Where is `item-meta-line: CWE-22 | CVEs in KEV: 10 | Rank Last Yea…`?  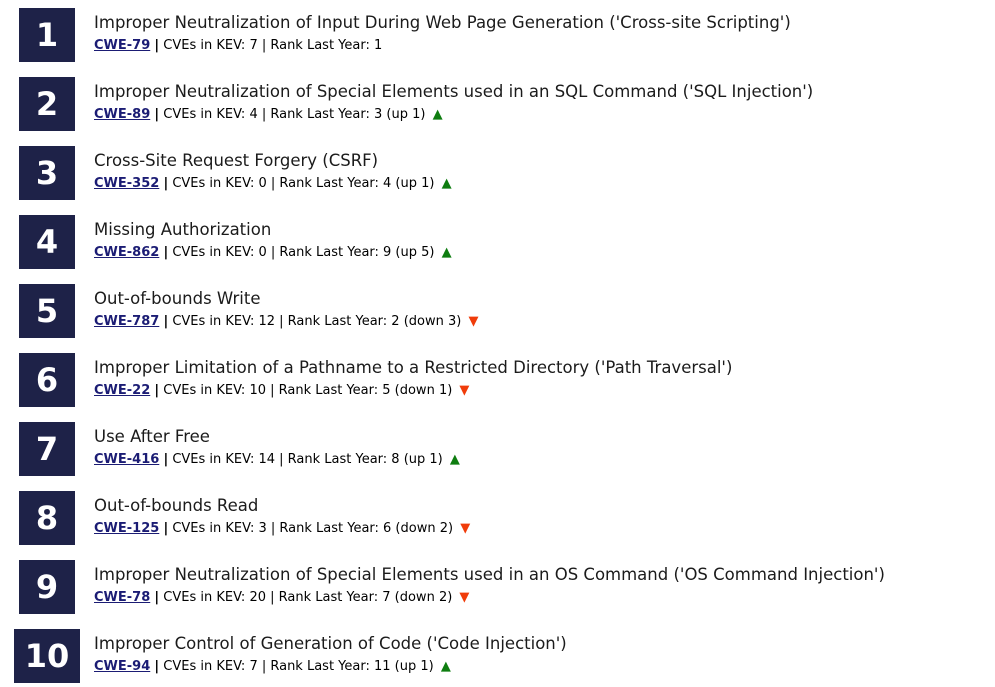
item-meta-line: CWE-22 | CVEs in KEV: 10 | Rank Last Yea… is located at coordinates (544, 390).